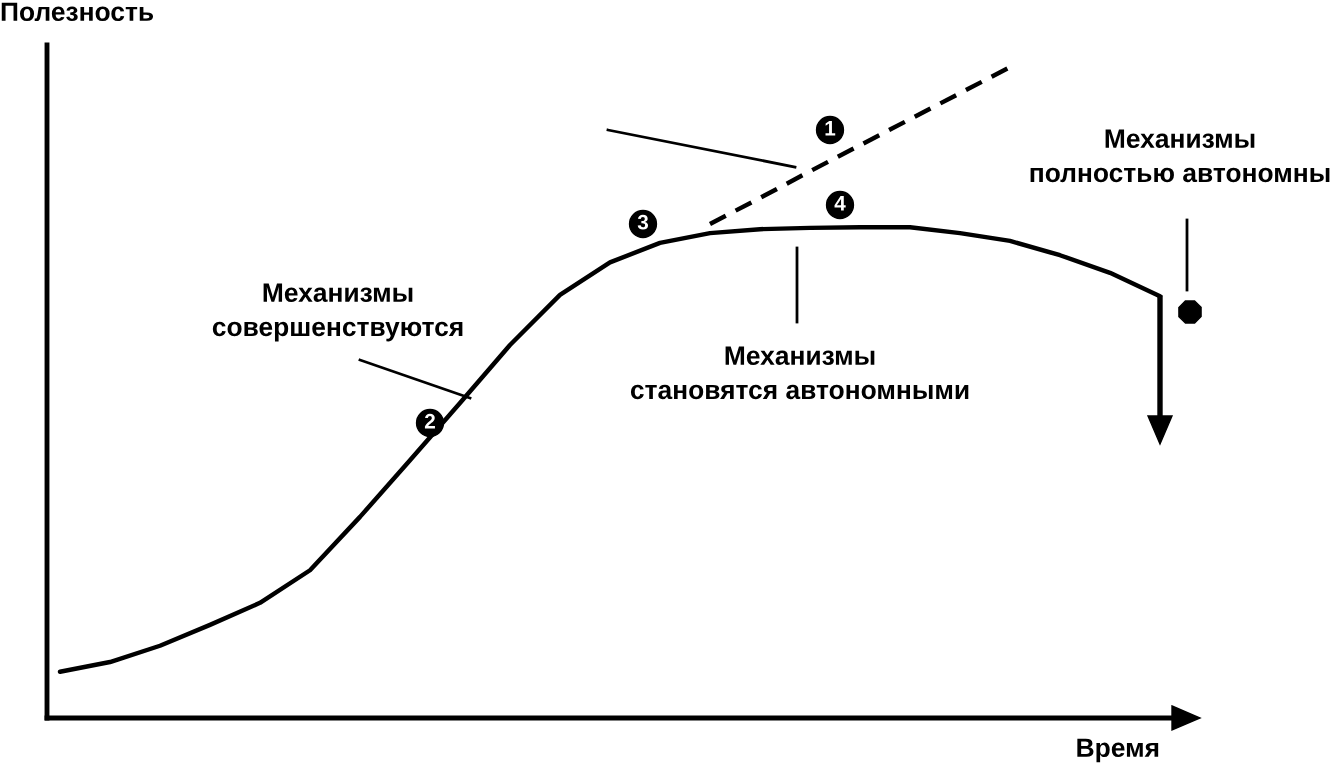  What do you see at coordinates (830, 128) in the screenshot?
I see `annotation: 1` at bounding box center [830, 128].